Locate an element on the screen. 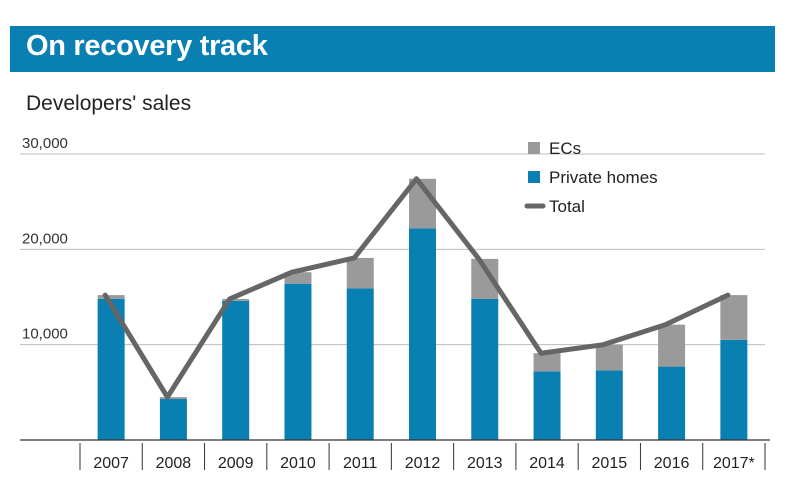  legend-swatch-private-homes is located at coordinates (534, 177).